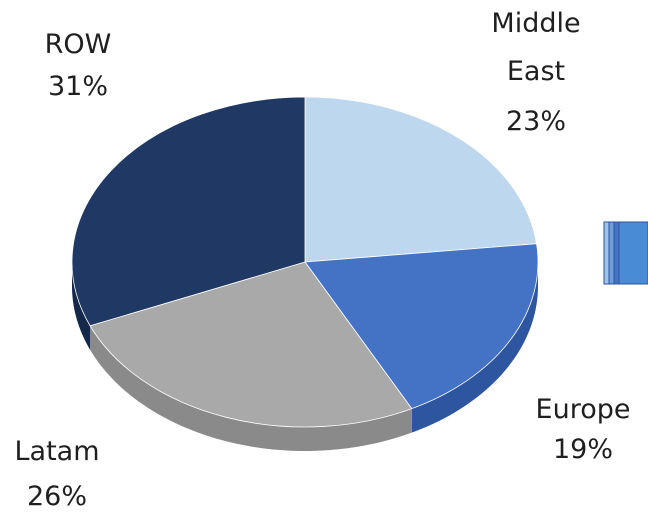 The height and width of the screenshot is (515, 648). What do you see at coordinates (583, 449) in the screenshot?
I see `slice-percent-1: 19%` at bounding box center [583, 449].